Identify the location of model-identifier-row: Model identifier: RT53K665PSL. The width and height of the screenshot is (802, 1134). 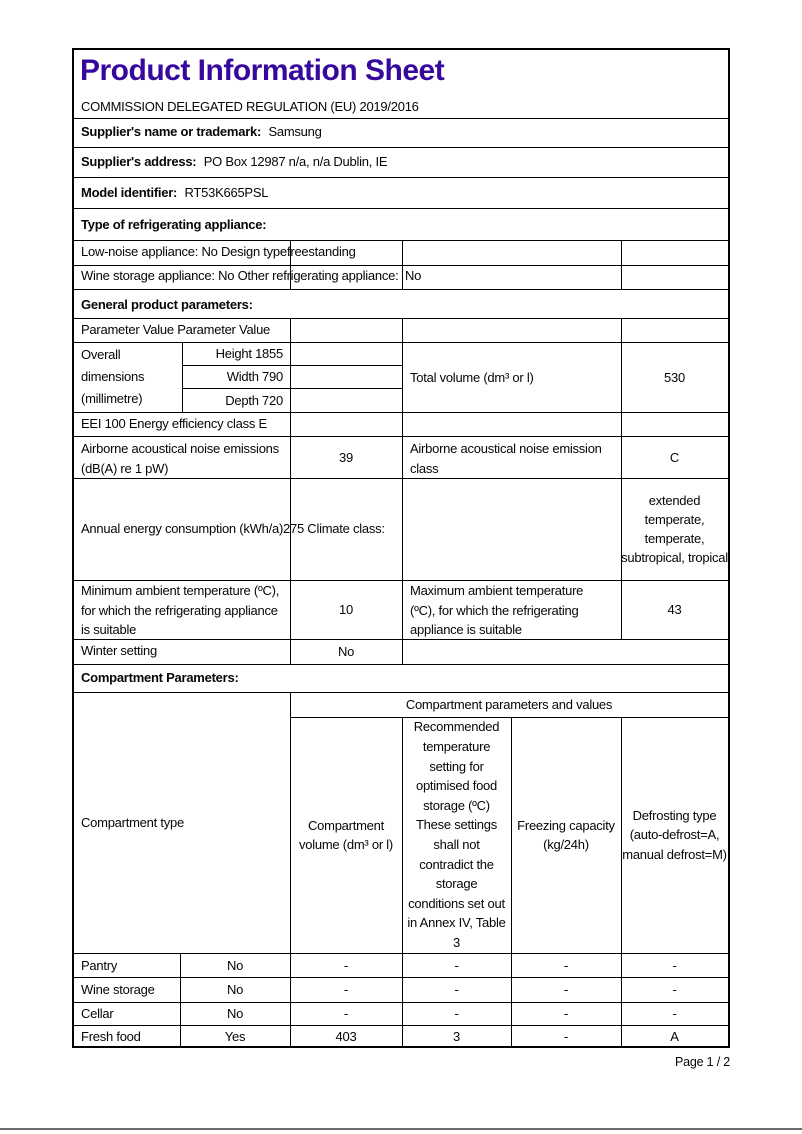
(175, 193).